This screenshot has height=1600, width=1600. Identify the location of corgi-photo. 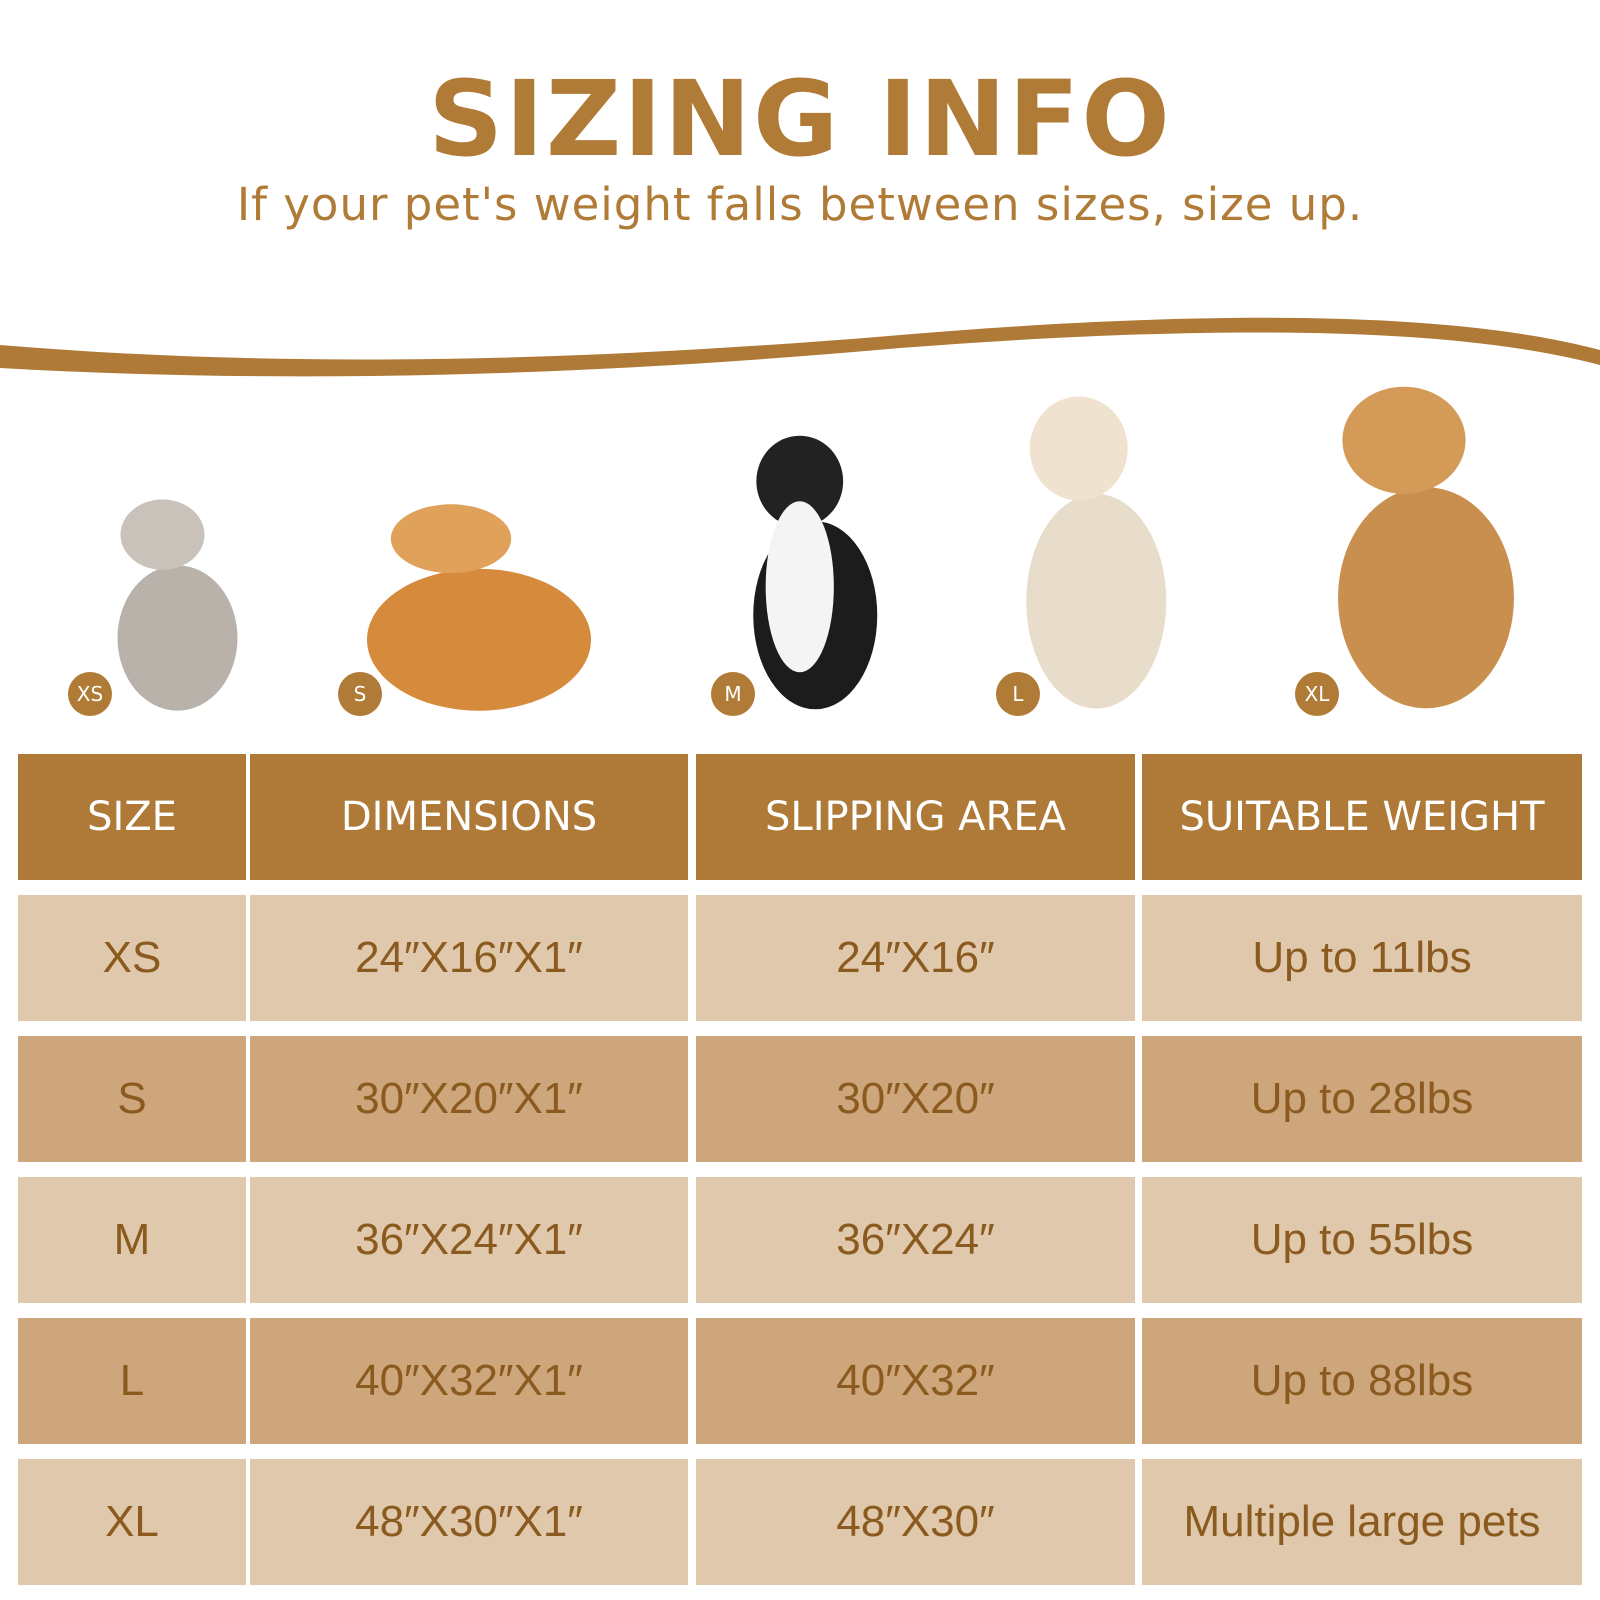
(479, 607).